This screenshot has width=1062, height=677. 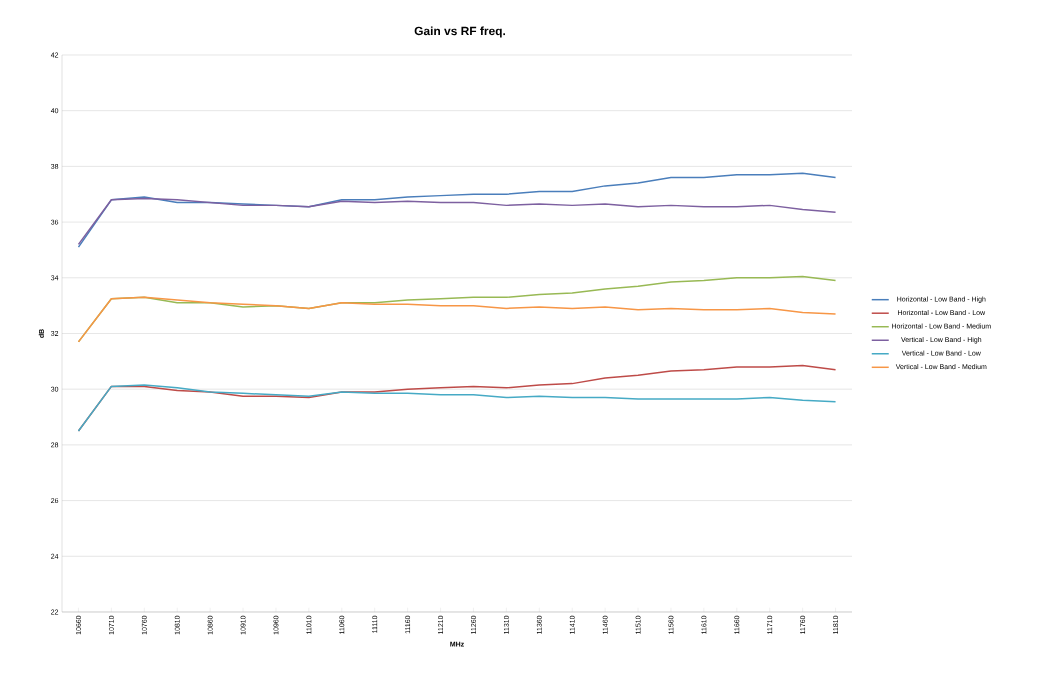 I want to click on chart-title: Gain vs RF freq., so click(x=460, y=32).